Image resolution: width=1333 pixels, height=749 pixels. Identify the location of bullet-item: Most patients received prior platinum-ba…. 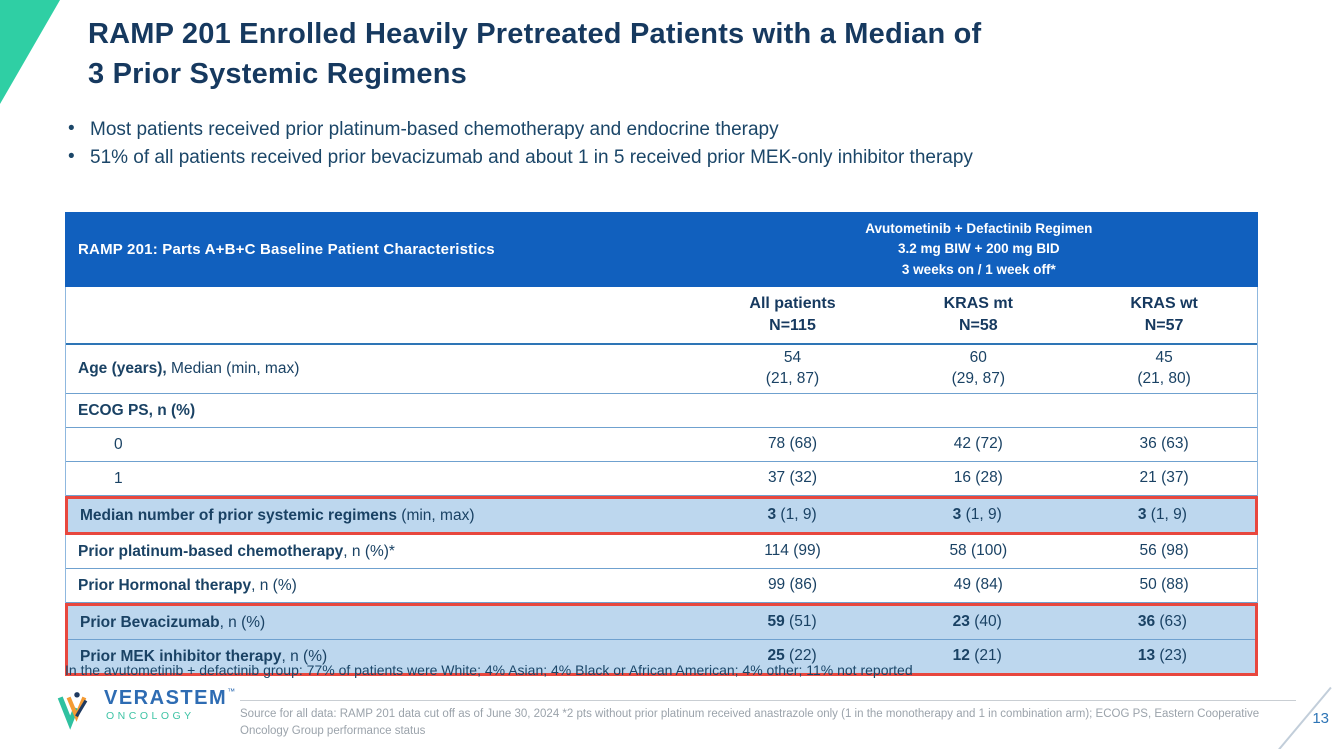
(699, 129).